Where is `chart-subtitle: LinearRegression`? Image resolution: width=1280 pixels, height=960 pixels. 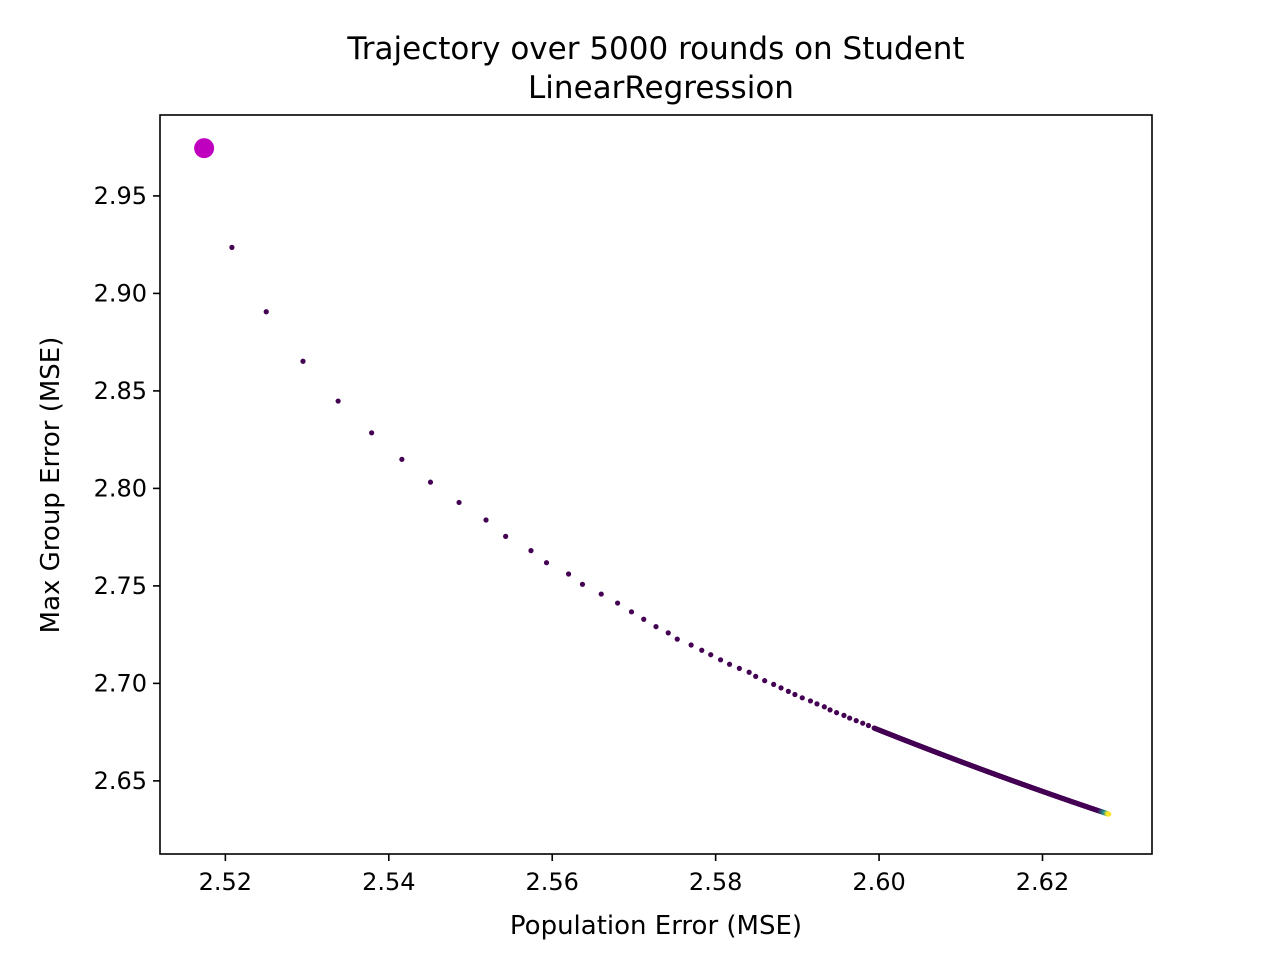 chart-subtitle: LinearRegression is located at coordinates (661, 88).